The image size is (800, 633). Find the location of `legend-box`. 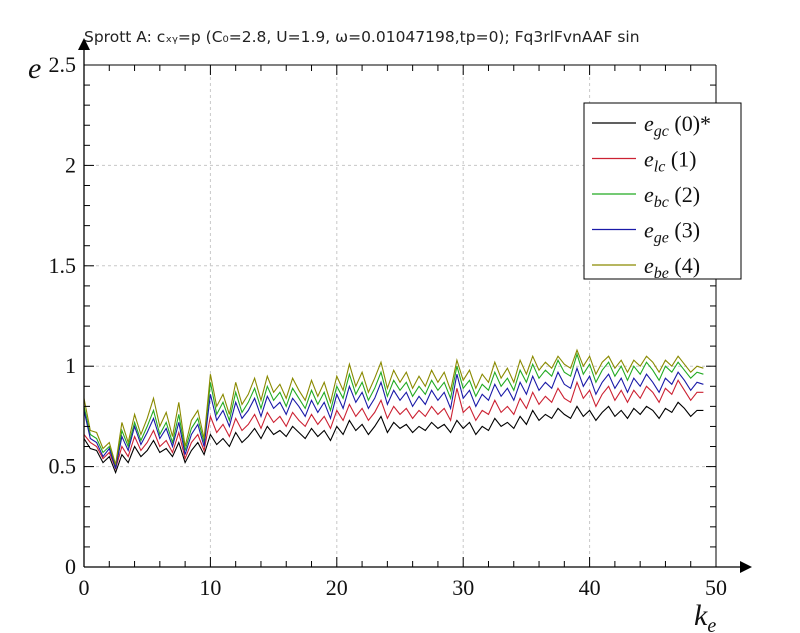

legend-box is located at coordinates (662, 191).